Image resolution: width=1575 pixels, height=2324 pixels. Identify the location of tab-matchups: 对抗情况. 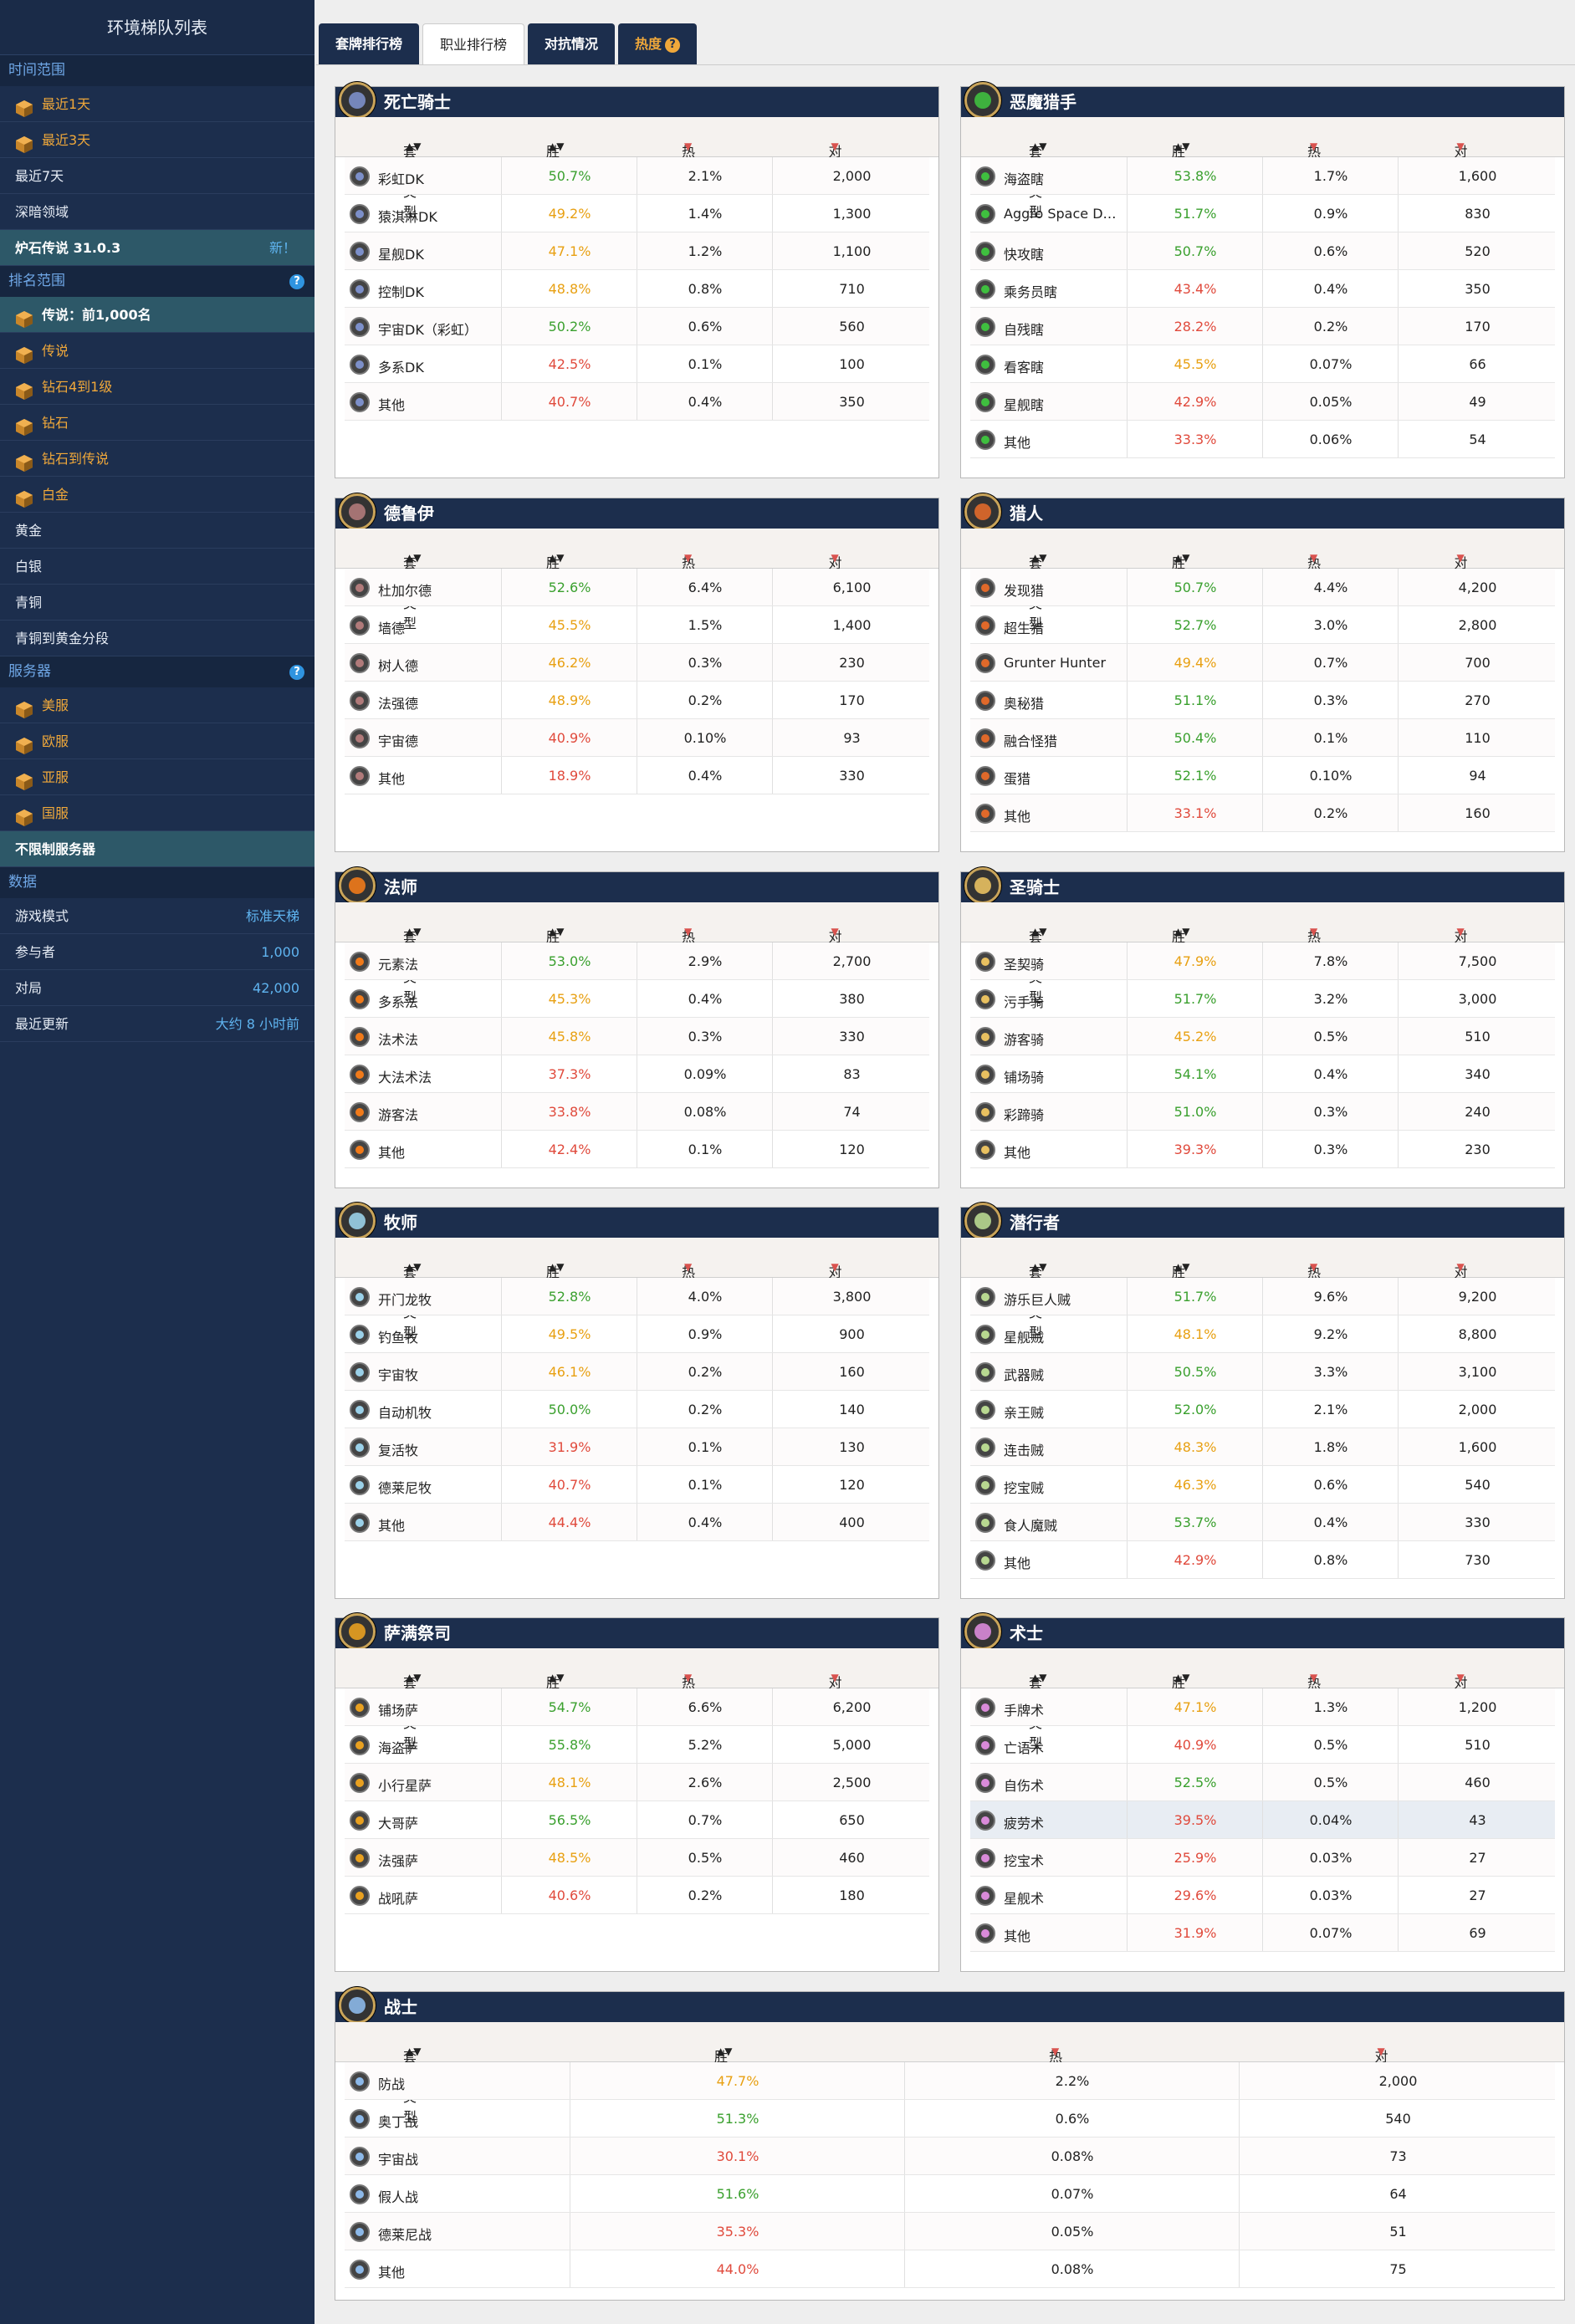
(572, 44).